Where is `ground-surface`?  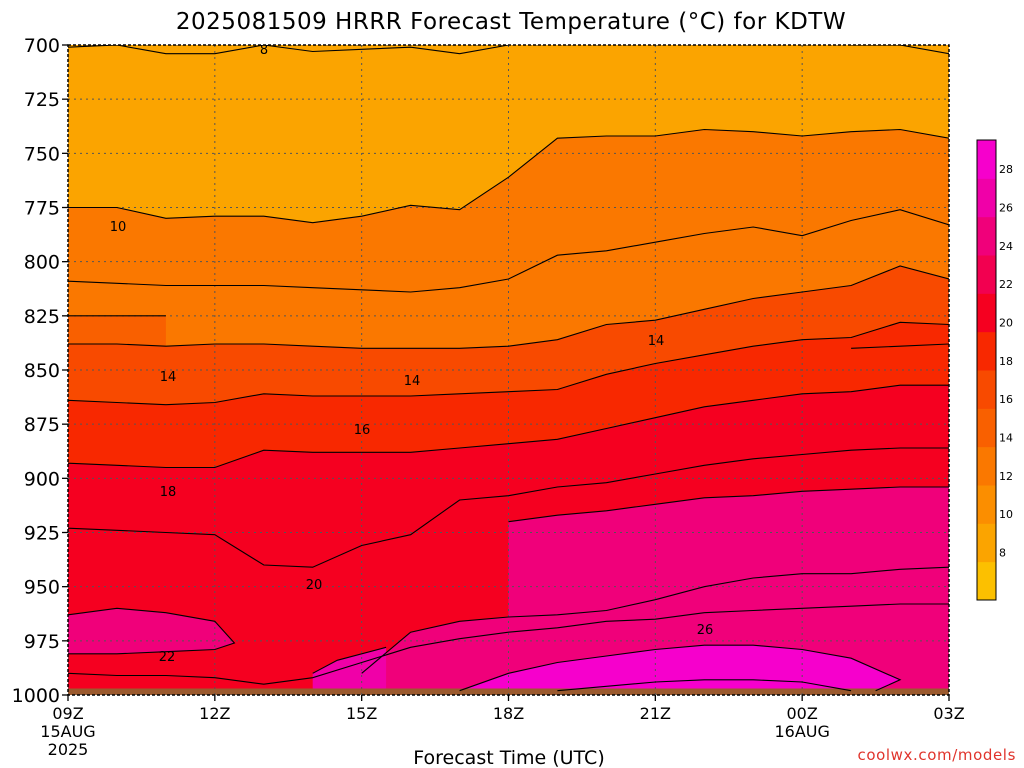
ground-surface is located at coordinates (508, 691).